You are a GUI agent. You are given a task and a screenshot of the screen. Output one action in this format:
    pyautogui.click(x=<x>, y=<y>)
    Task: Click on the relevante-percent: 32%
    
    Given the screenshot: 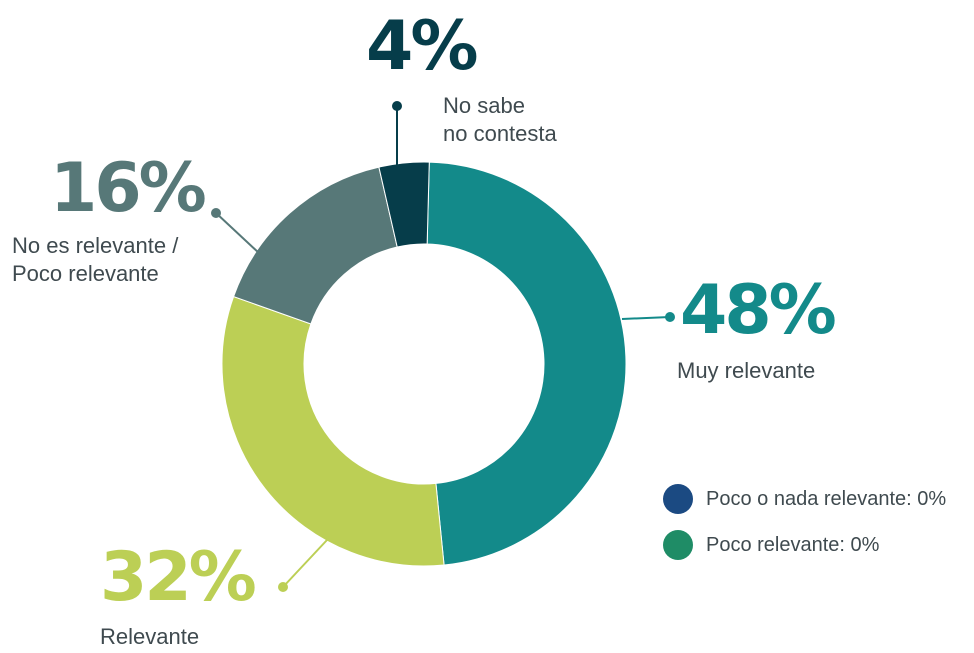 What is the action you would take?
    pyautogui.click(x=178, y=577)
    